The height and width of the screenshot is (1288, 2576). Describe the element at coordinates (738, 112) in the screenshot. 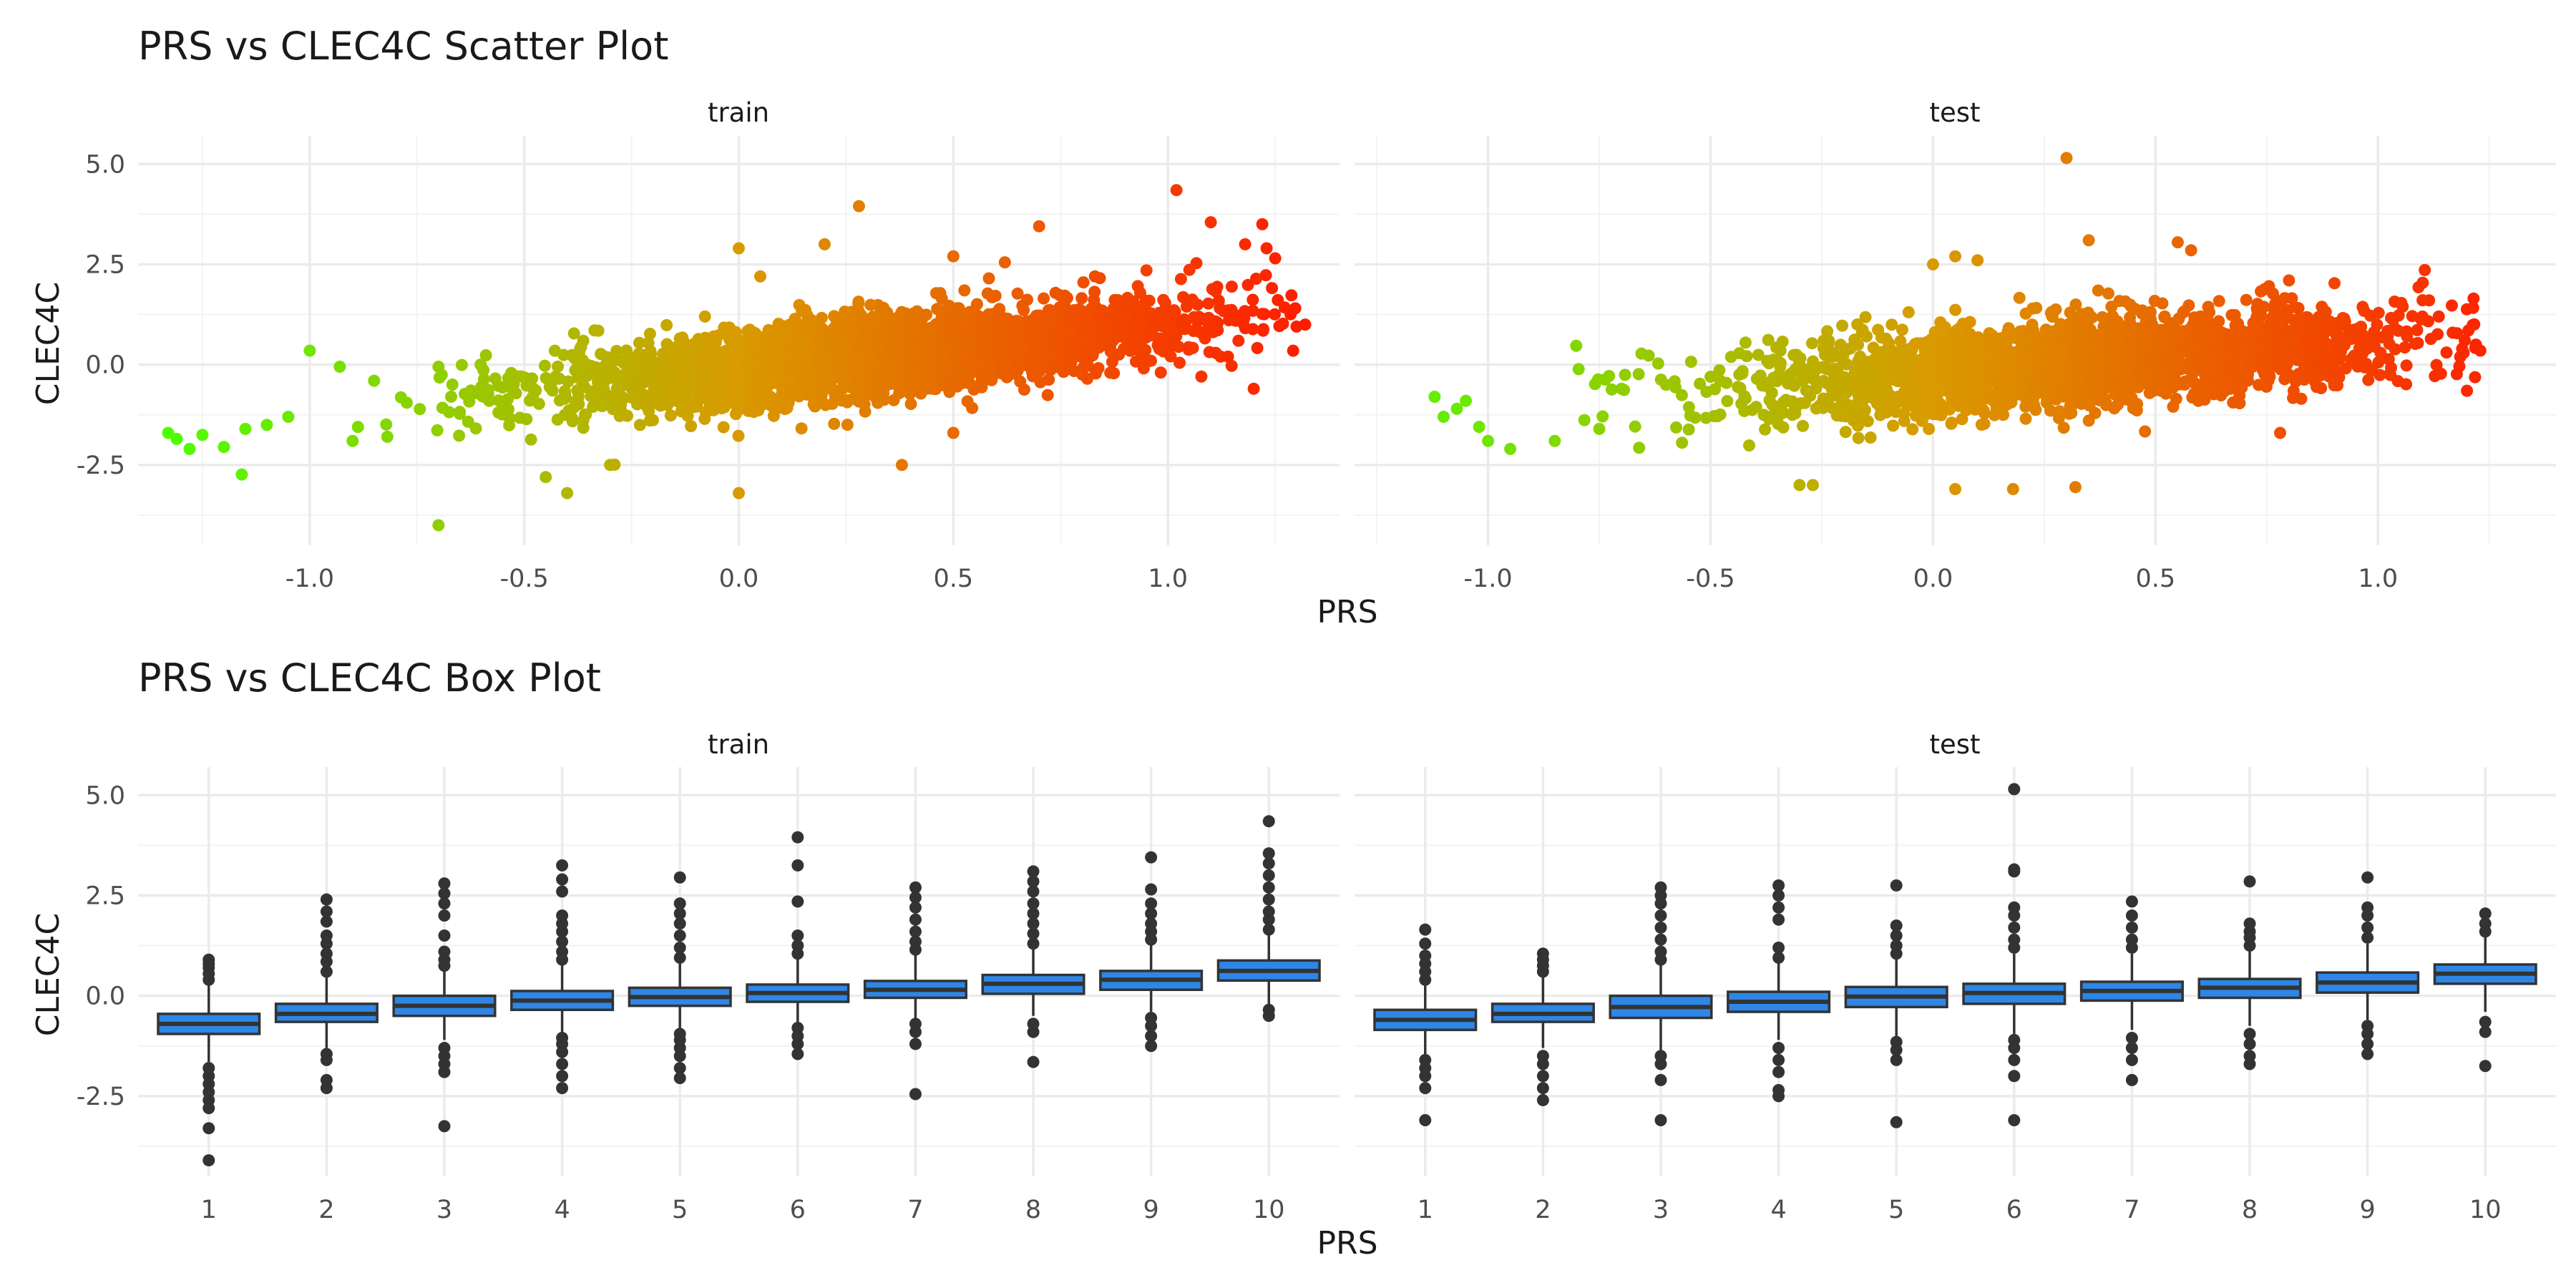

I see `scatter-strip-train: train` at that location.